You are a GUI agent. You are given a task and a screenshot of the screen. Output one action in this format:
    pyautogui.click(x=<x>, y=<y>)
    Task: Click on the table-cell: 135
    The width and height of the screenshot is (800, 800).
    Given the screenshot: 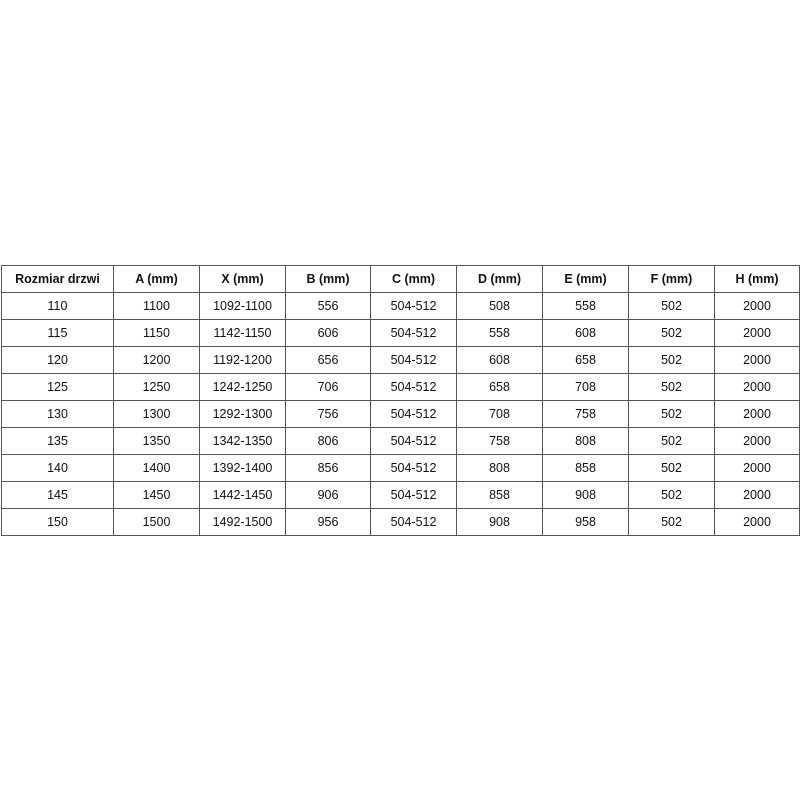 What is the action you would take?
    pyautogui.click(x=57, y=441)
    